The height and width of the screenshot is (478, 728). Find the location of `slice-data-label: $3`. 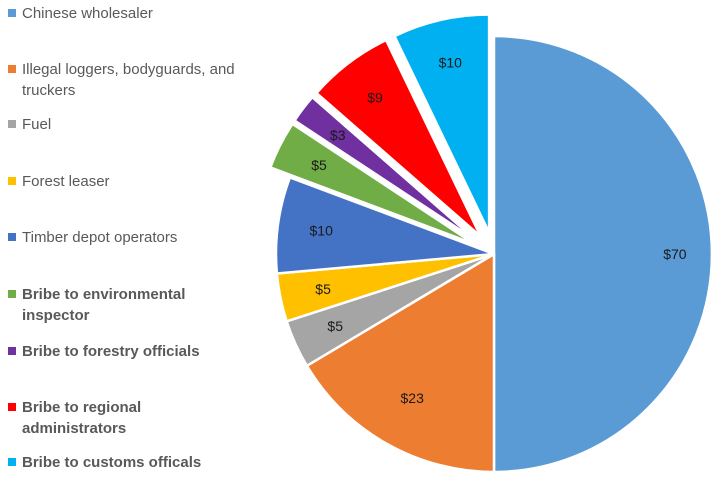

slice-data-label: $3 is located at coordinates (338, 135).